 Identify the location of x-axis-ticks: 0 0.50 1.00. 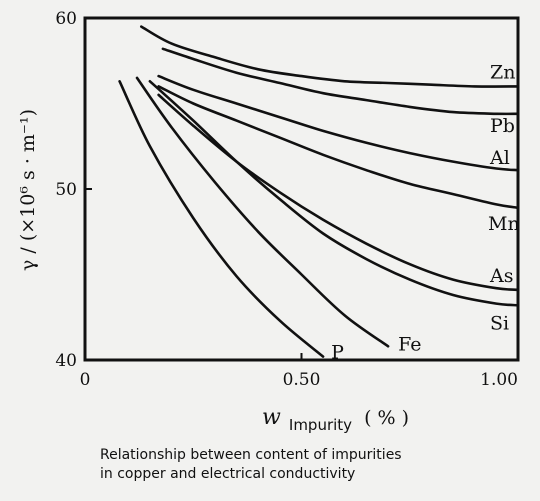
(299, 371).